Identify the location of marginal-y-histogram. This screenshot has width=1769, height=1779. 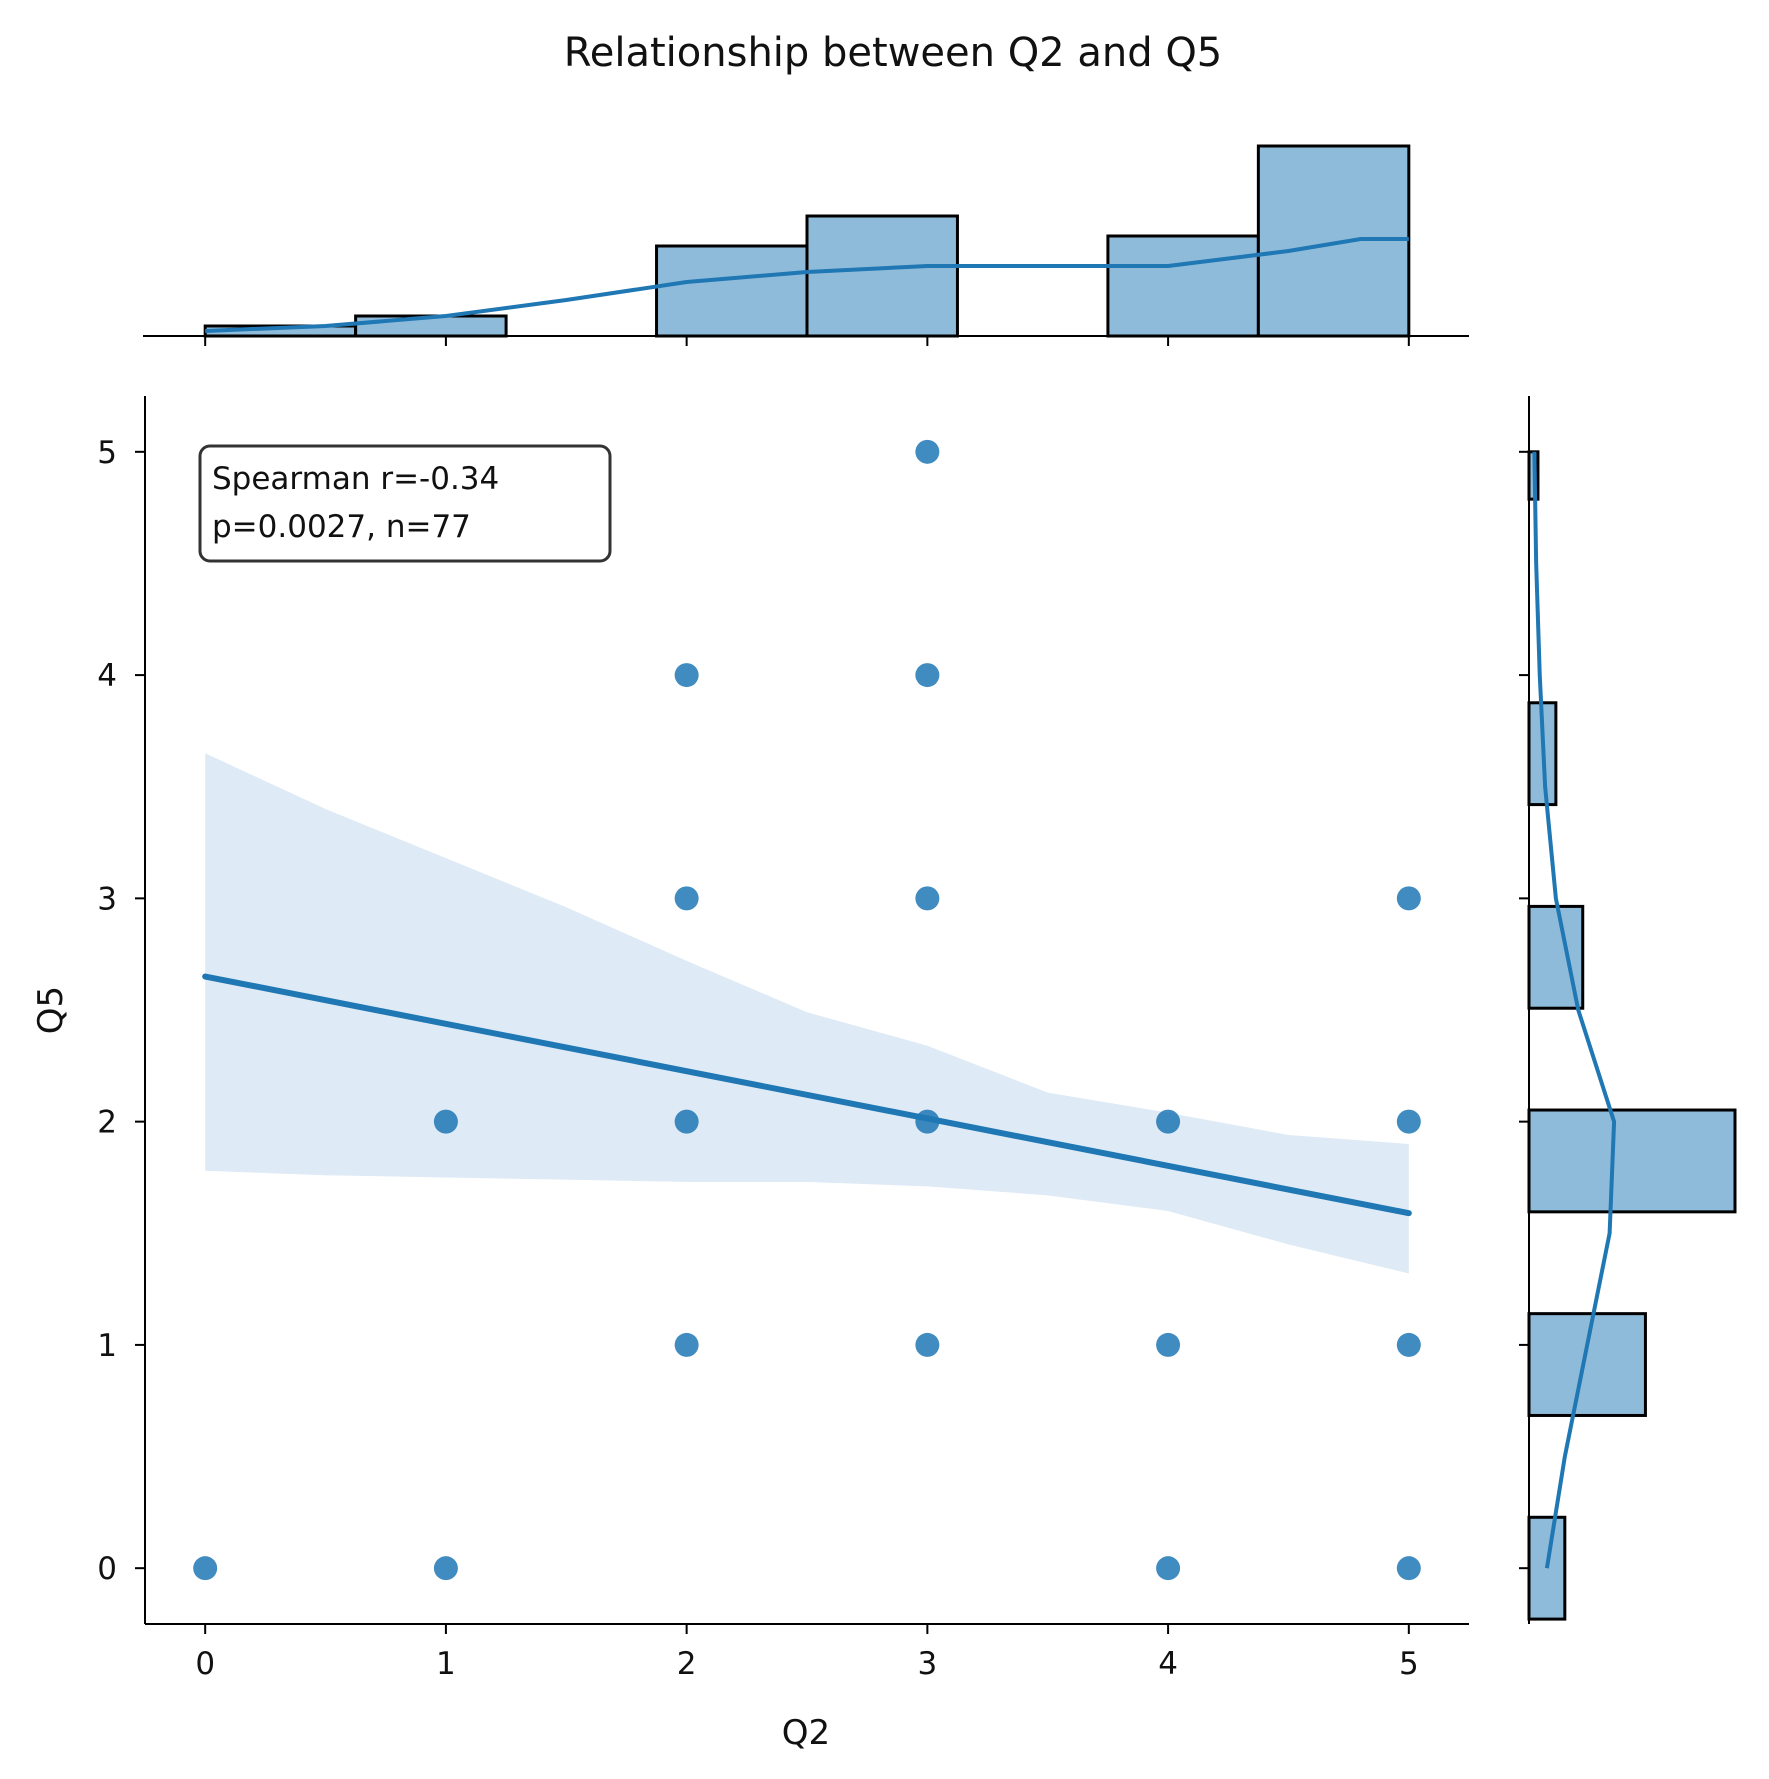
(1628, 1010).